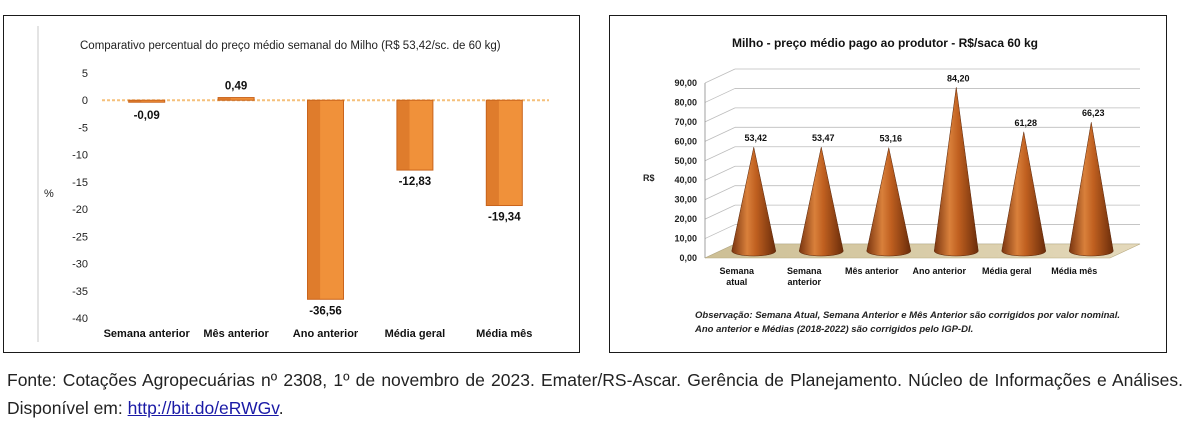  I want to click on price-data-label: 53,47, so click(823, 138).